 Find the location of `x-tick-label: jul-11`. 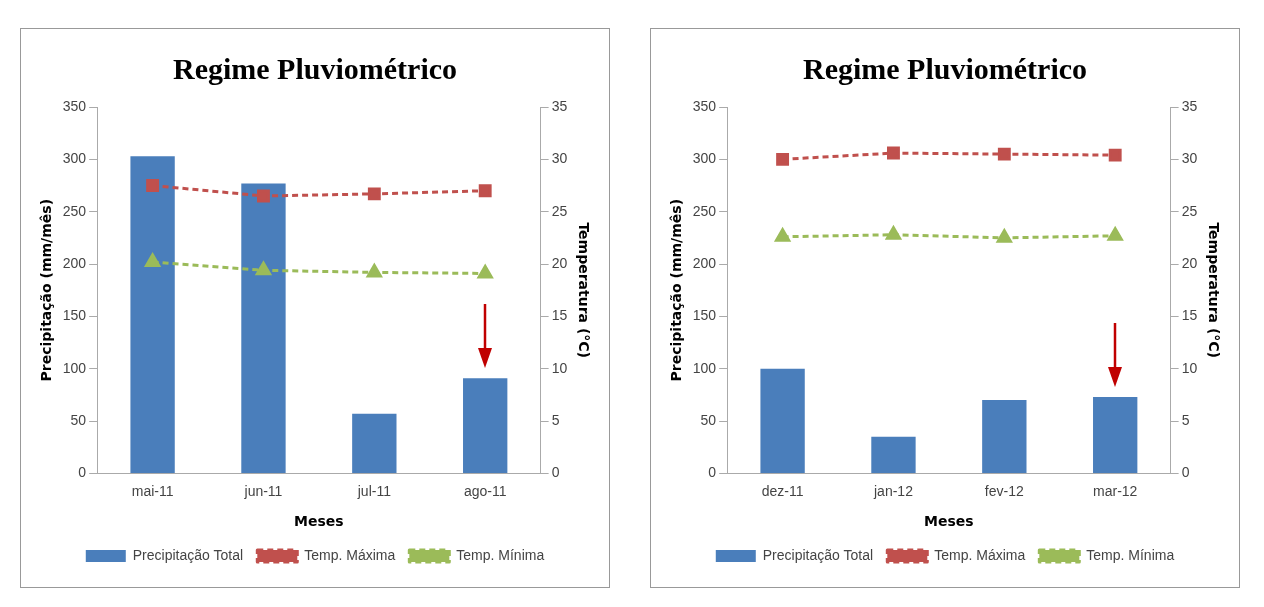

x-tick-label: jul-11 is located at coordinates (374, 490).